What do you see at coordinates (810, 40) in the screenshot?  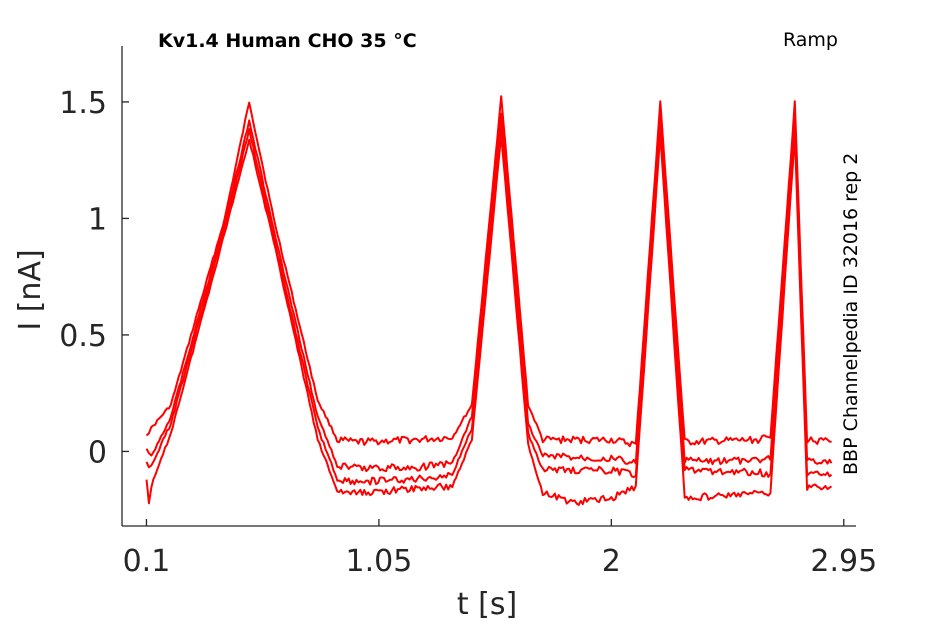 I see `chart-subtitle: Ramp` at bounding box center [810, 40].